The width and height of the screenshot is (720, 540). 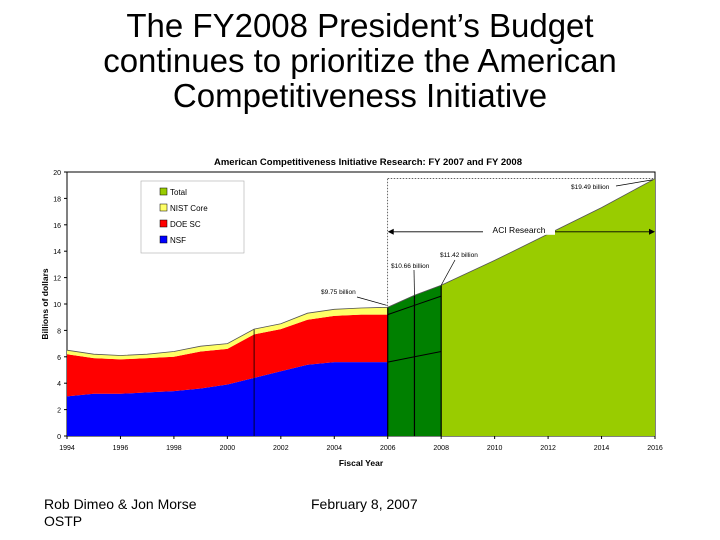 What do you see at coordinates (227, 399) in the screenshot?
I see `area-nsf` at bounding box center [227, 399].